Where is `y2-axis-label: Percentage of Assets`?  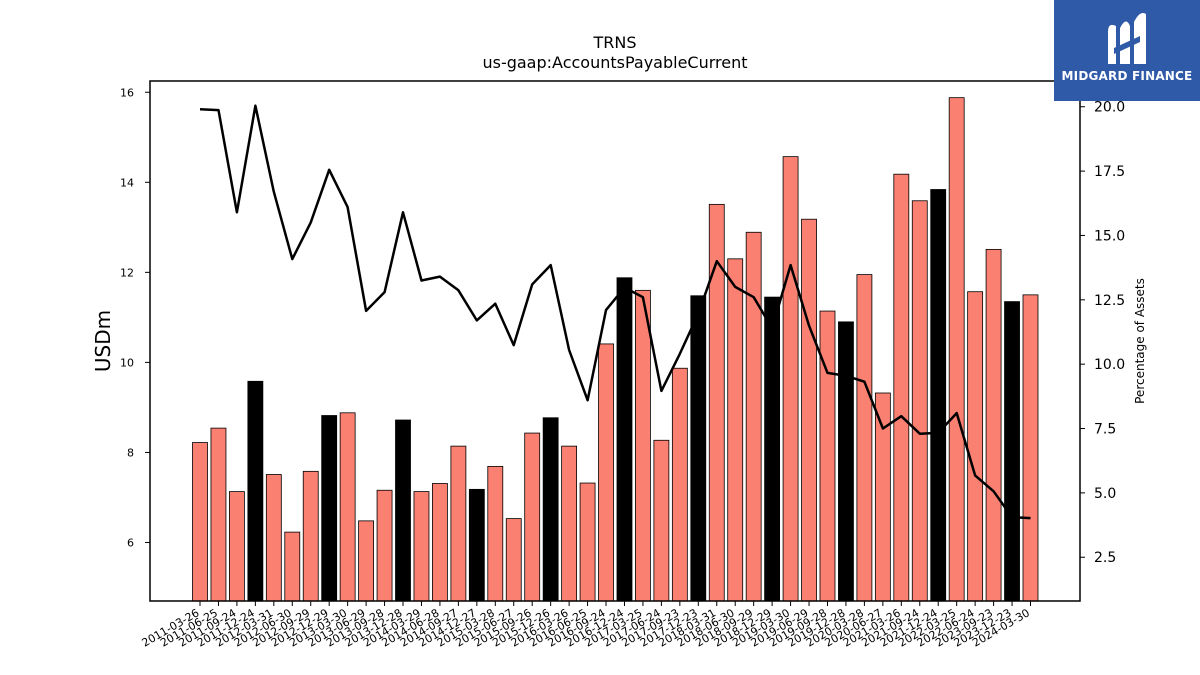
y2-axis-label: Percentage of Assets is located at coordinates (1140, 341).